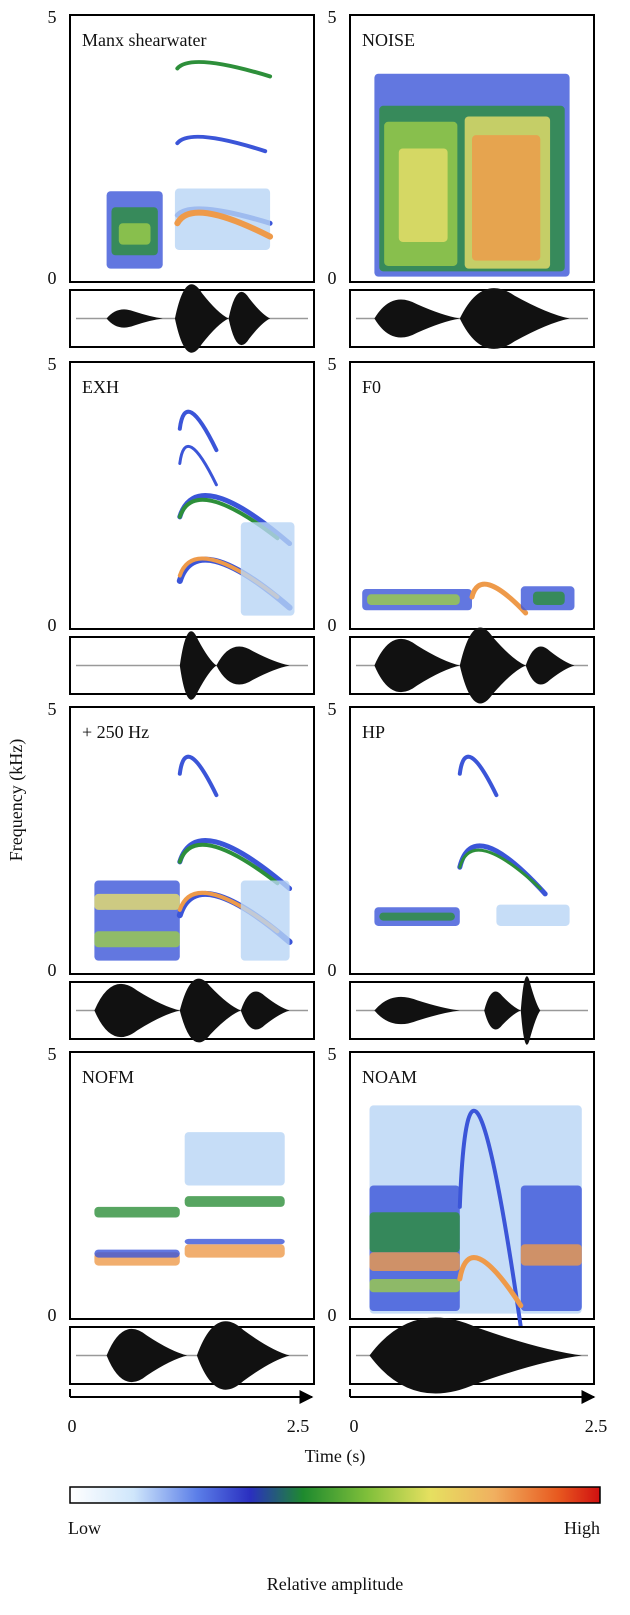 This screenshot has height=1615, width=630. Describe the element at coordinates (115, 732) in the screenshot. I see `panel-label: + 250 Hz` at that location.